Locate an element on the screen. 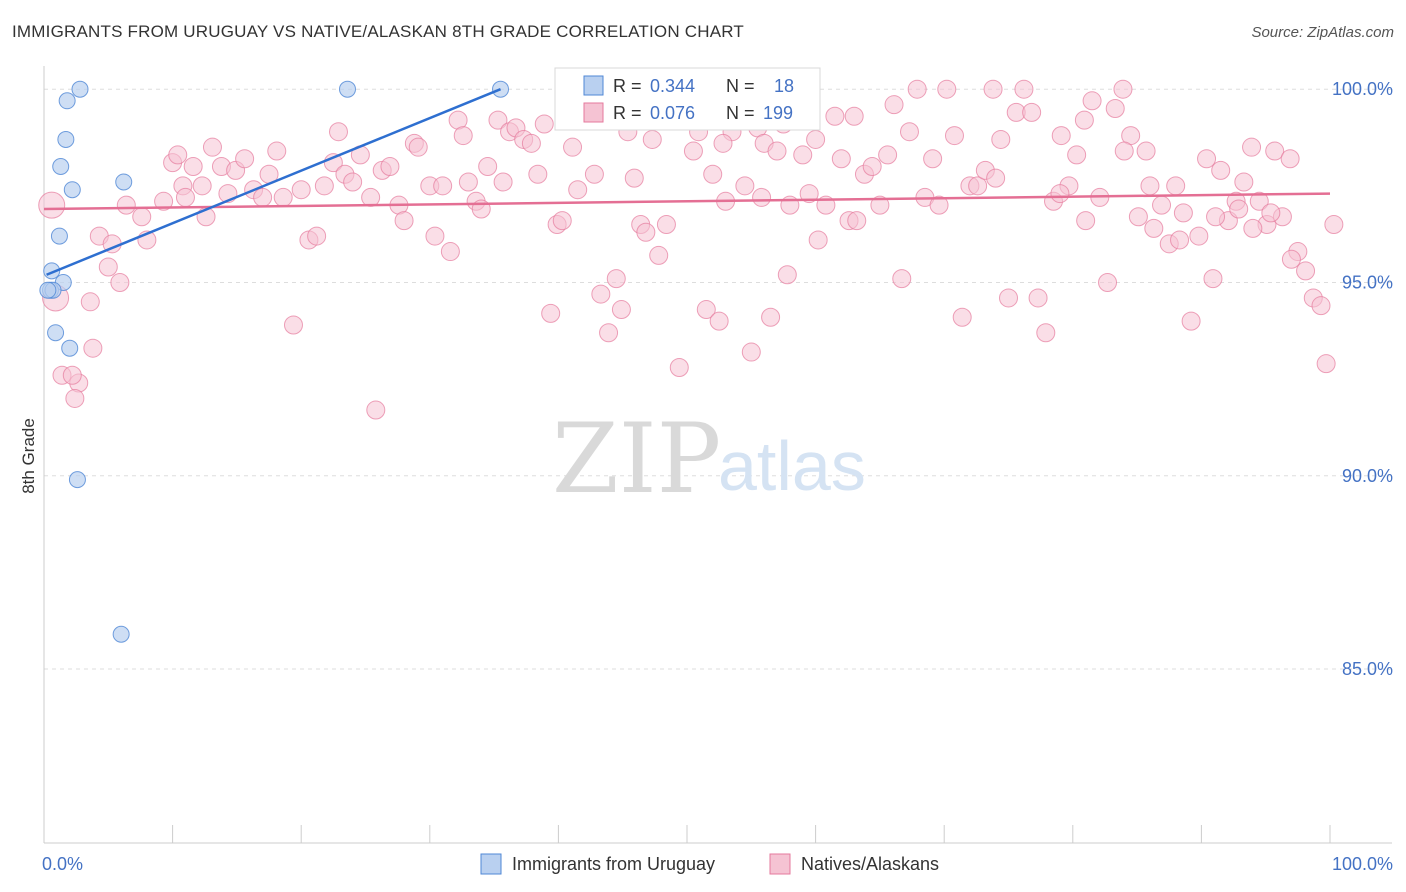  watermark-zip: ZIP is located at coordinates (636, 459).